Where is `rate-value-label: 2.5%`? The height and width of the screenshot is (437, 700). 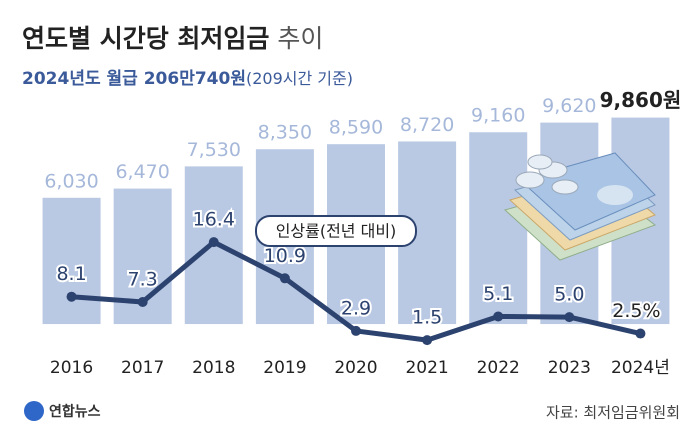 rate-value-label: 2.5% is located at coordinates (636, 311).